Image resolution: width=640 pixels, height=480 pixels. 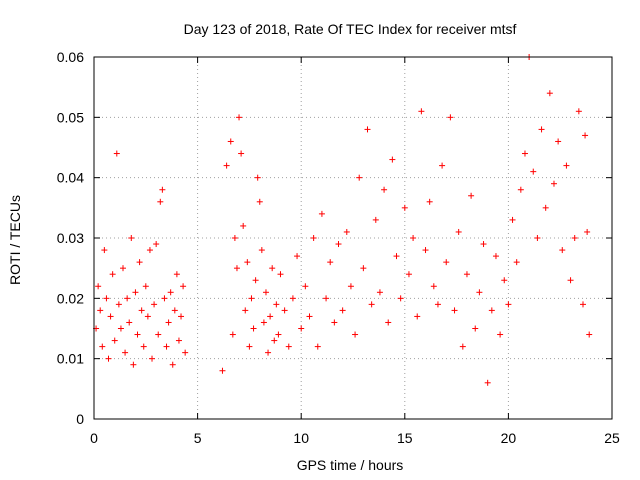 What do you see at coordinates (70, 178) in the screenshot?
I see `y-tick-label: 0.04` at bounding box center [70, 178].